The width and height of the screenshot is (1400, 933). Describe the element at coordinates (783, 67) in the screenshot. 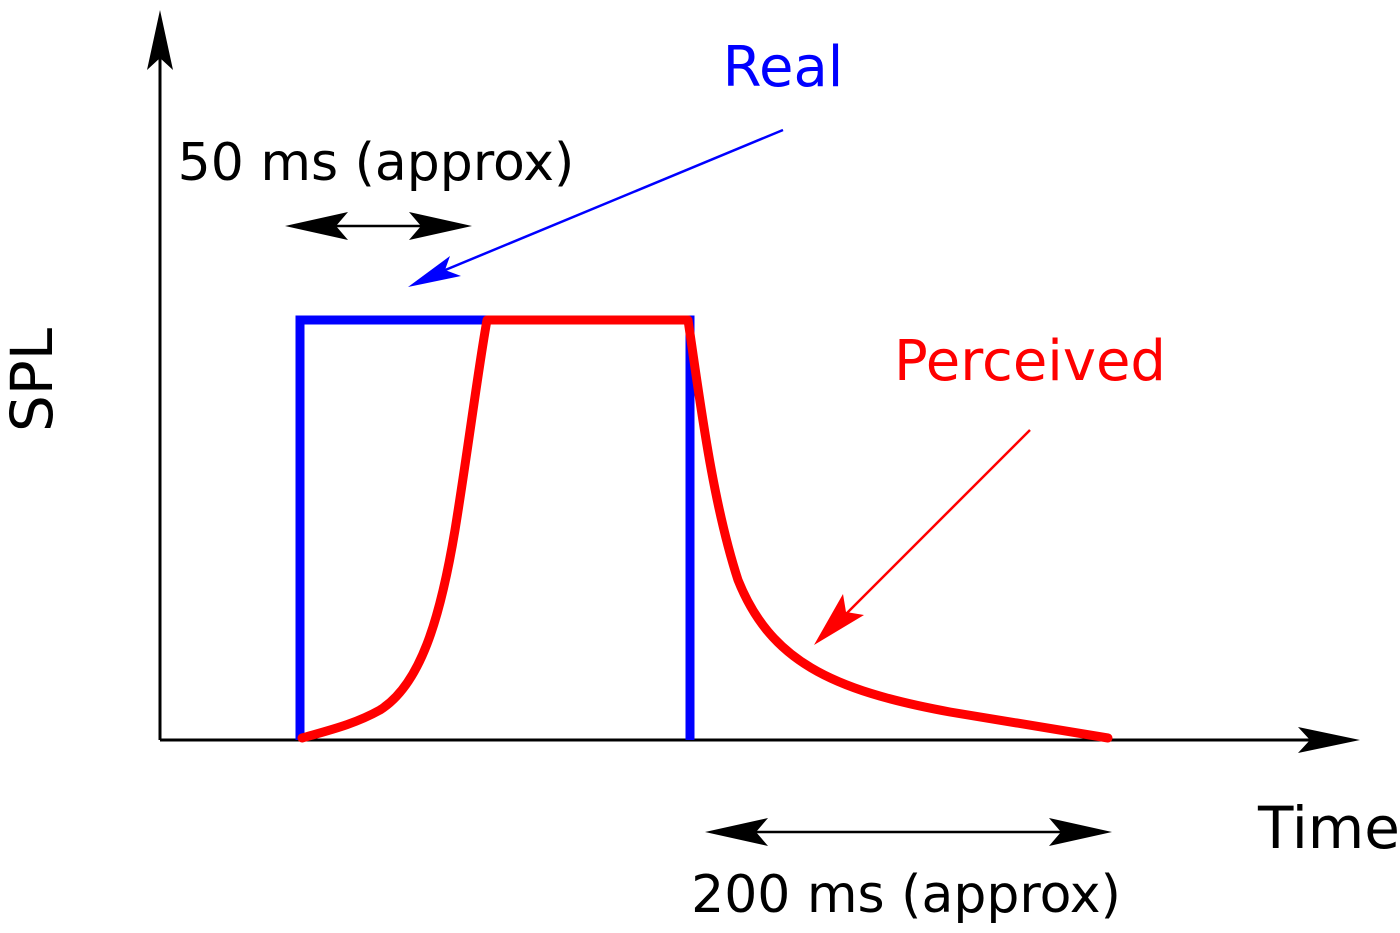

I see `real-label: Real` at that location.